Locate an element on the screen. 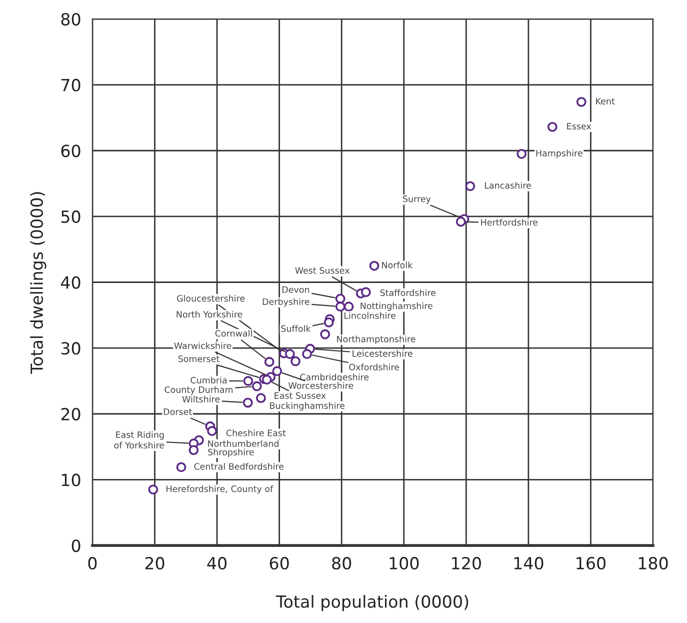 The height and width of the screenshot is (623, 687). annotation: Wiltshire is located at coordinates (201, 399).